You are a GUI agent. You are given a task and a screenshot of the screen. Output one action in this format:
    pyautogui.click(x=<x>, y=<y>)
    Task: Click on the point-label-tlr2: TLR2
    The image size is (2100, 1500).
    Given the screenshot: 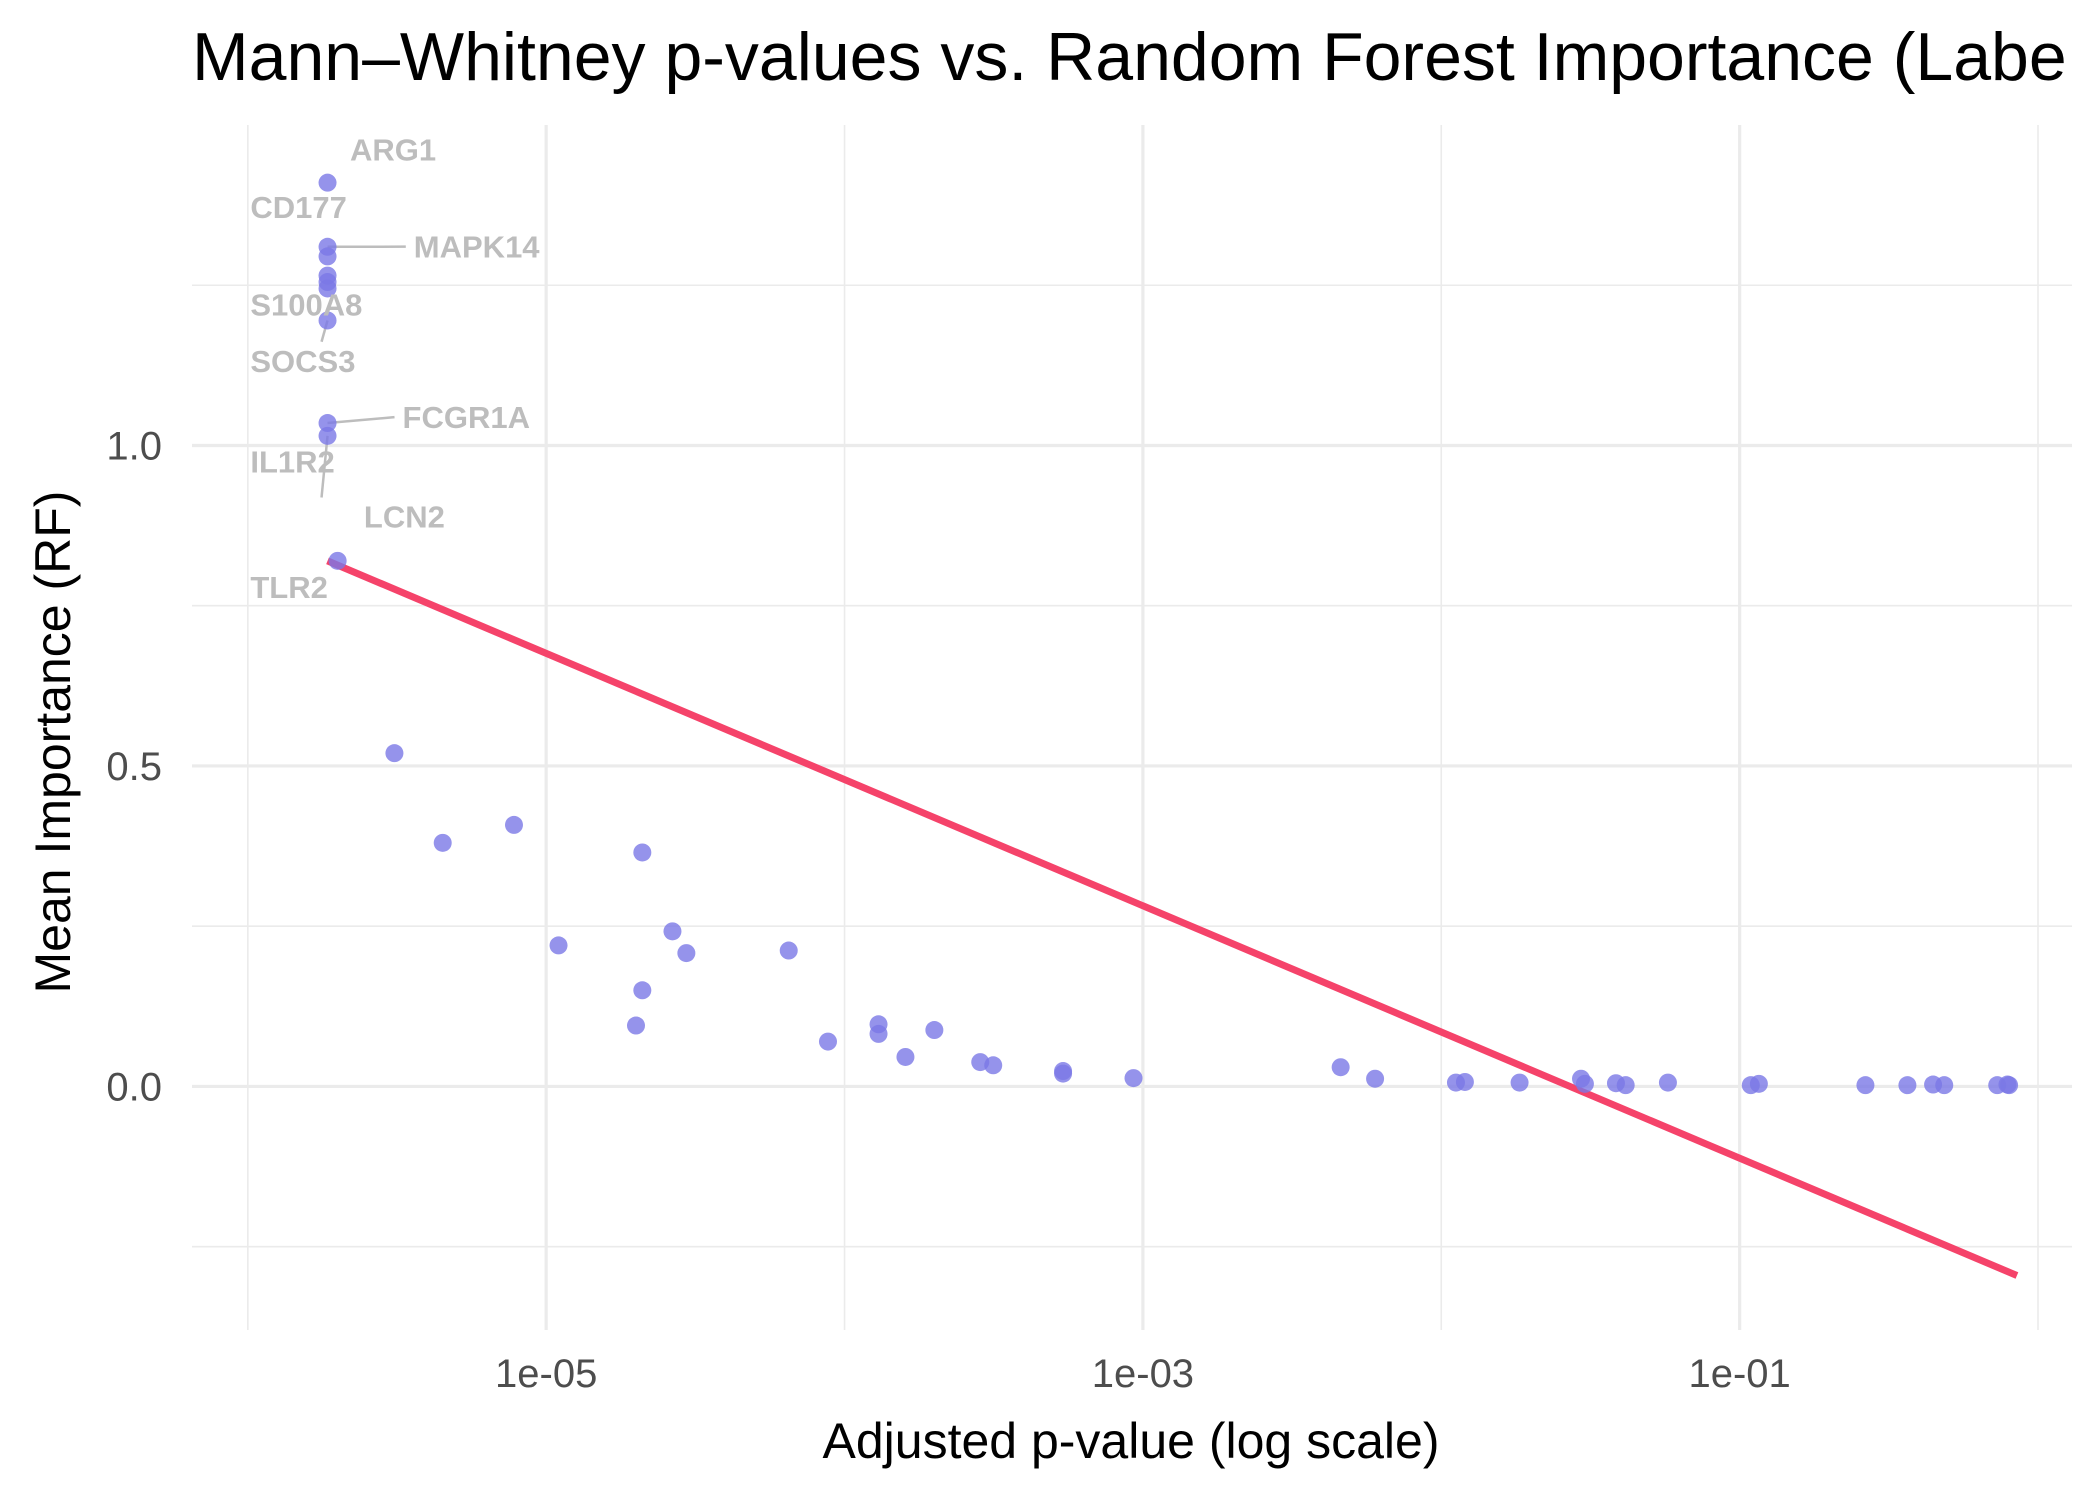 What is the action you would take?
    pyautogui.click(x=288, y=587)
    